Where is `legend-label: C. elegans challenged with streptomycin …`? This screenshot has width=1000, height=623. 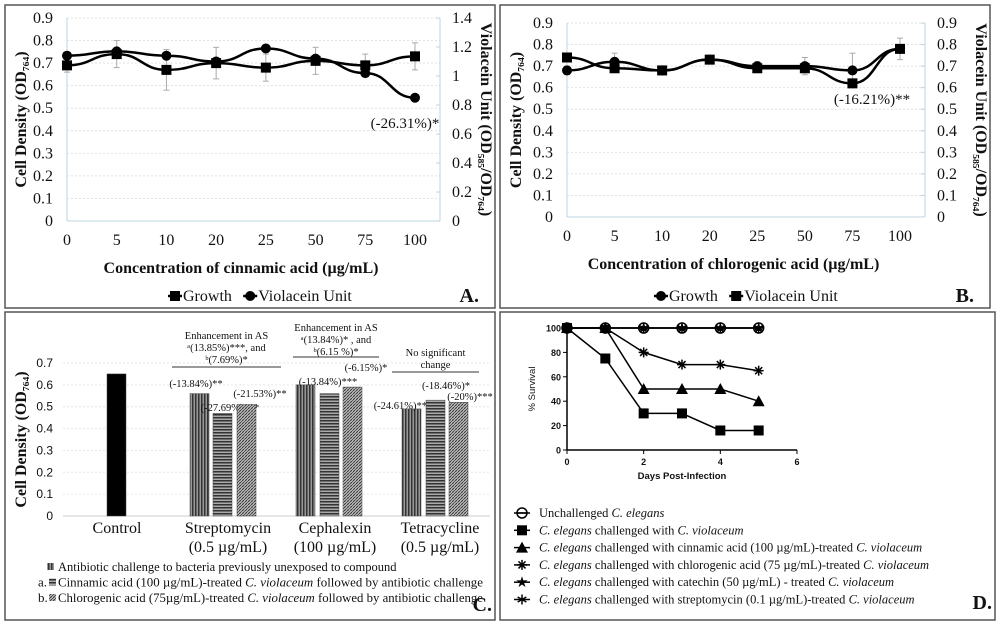 legend-label: C. elegans challenged with streptomycin … is located at coordinates (727, 600).